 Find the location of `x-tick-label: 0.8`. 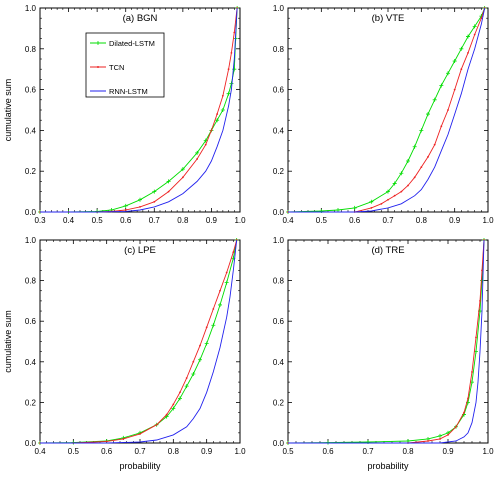

x-tick-label: 0.8 is located at coordinates (422, 220).